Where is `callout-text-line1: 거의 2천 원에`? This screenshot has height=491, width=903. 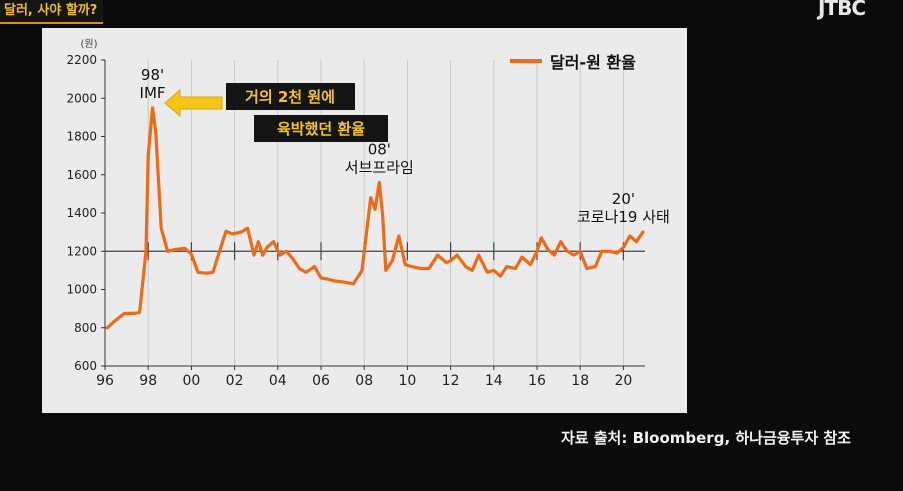
callout-text-line1: 거의 2천 원에 is located at coordinates (290, 97).